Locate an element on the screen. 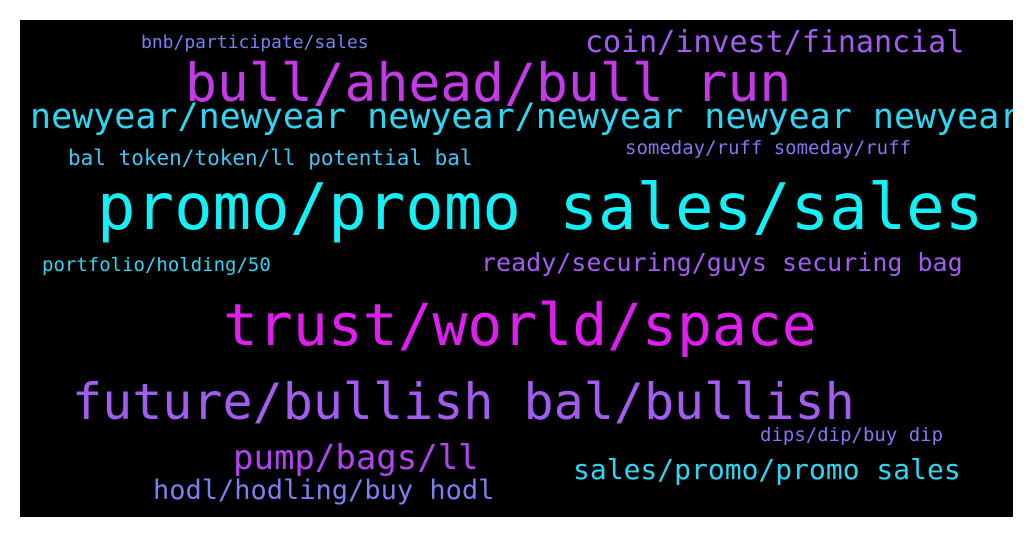  word-dips-dip-buy-dip: dips/dip/buy dip is located at coordinates (852, 435).